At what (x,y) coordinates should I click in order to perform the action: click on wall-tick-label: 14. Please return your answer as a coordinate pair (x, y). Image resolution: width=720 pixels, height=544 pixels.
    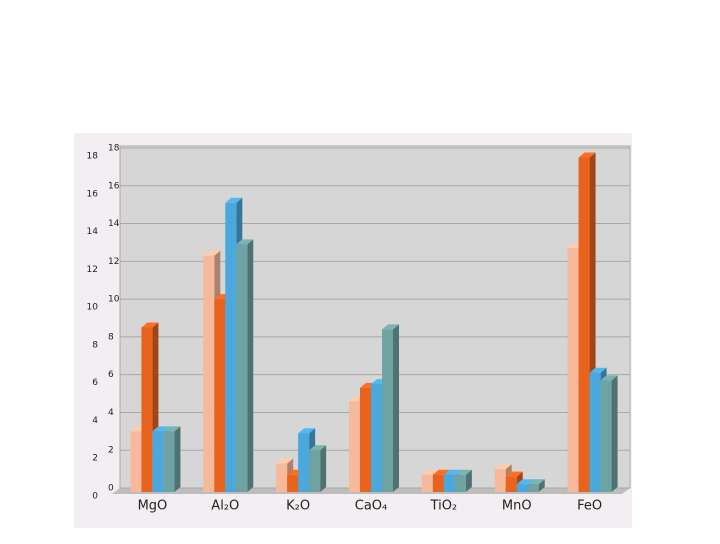
    Looking at the image, I should click on (114, 224).